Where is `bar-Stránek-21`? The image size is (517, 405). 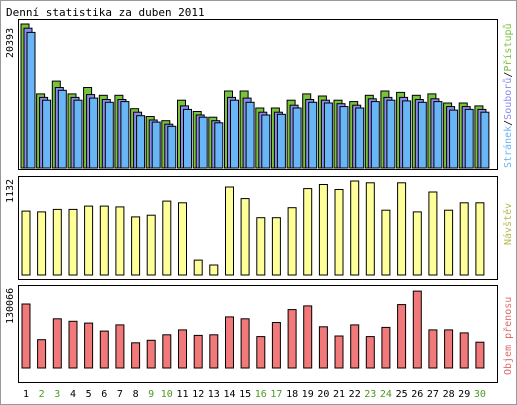
bar-Stránek-21 is located at coordinates (344, 137).